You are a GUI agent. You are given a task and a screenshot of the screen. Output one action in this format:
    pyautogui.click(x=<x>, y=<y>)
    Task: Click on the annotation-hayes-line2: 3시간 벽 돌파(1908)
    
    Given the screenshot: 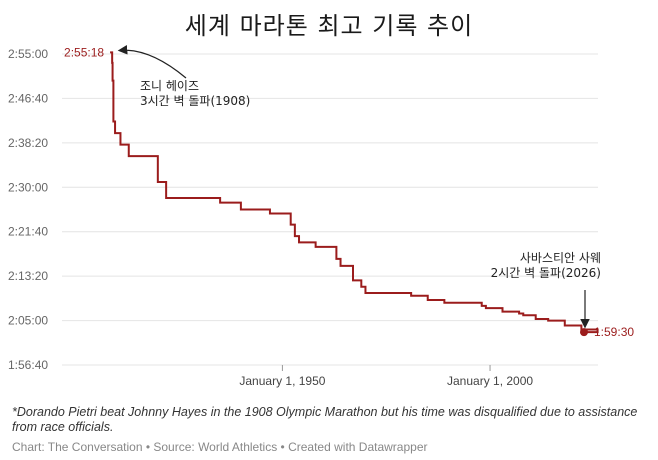 What is the action you would take?
    pyautogui.click(x=195, y=101)
    